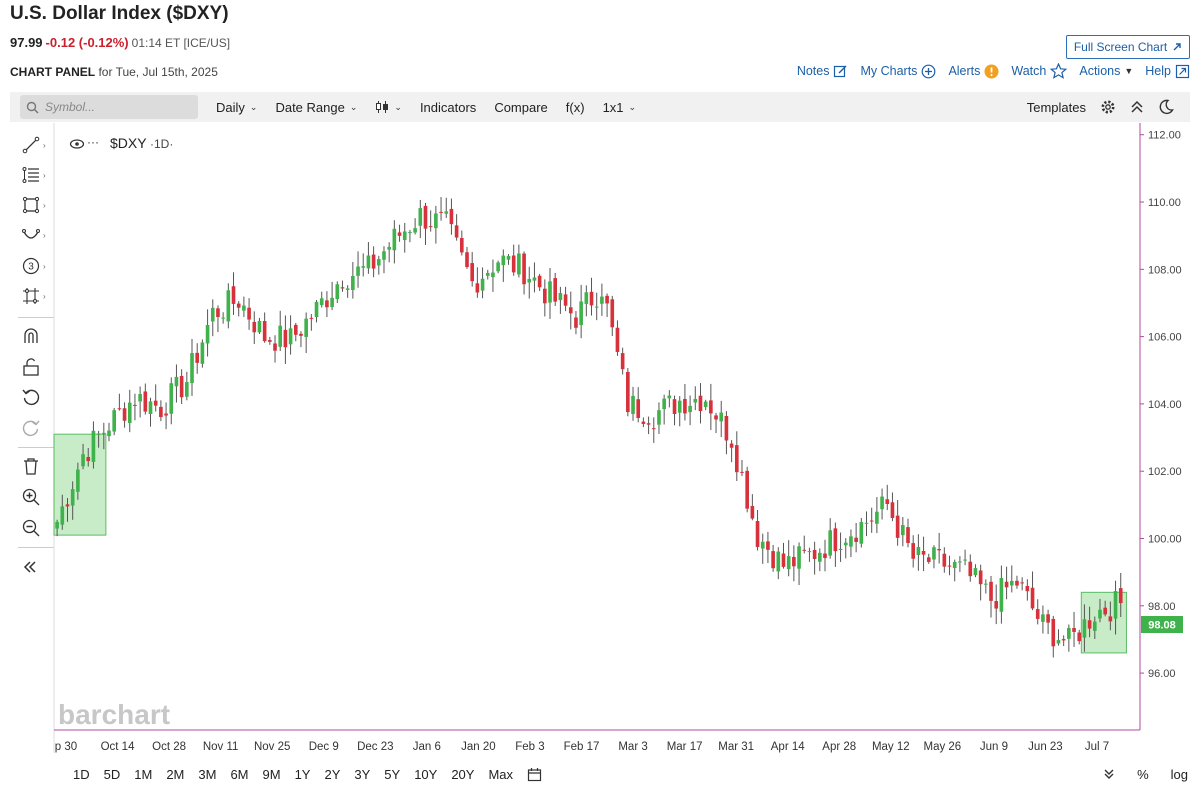 The image size is (1200, 796). Describe the element at coordinates (1106, 71) in the screenshot. I see `actions-menu: Actions ▼` at that location.